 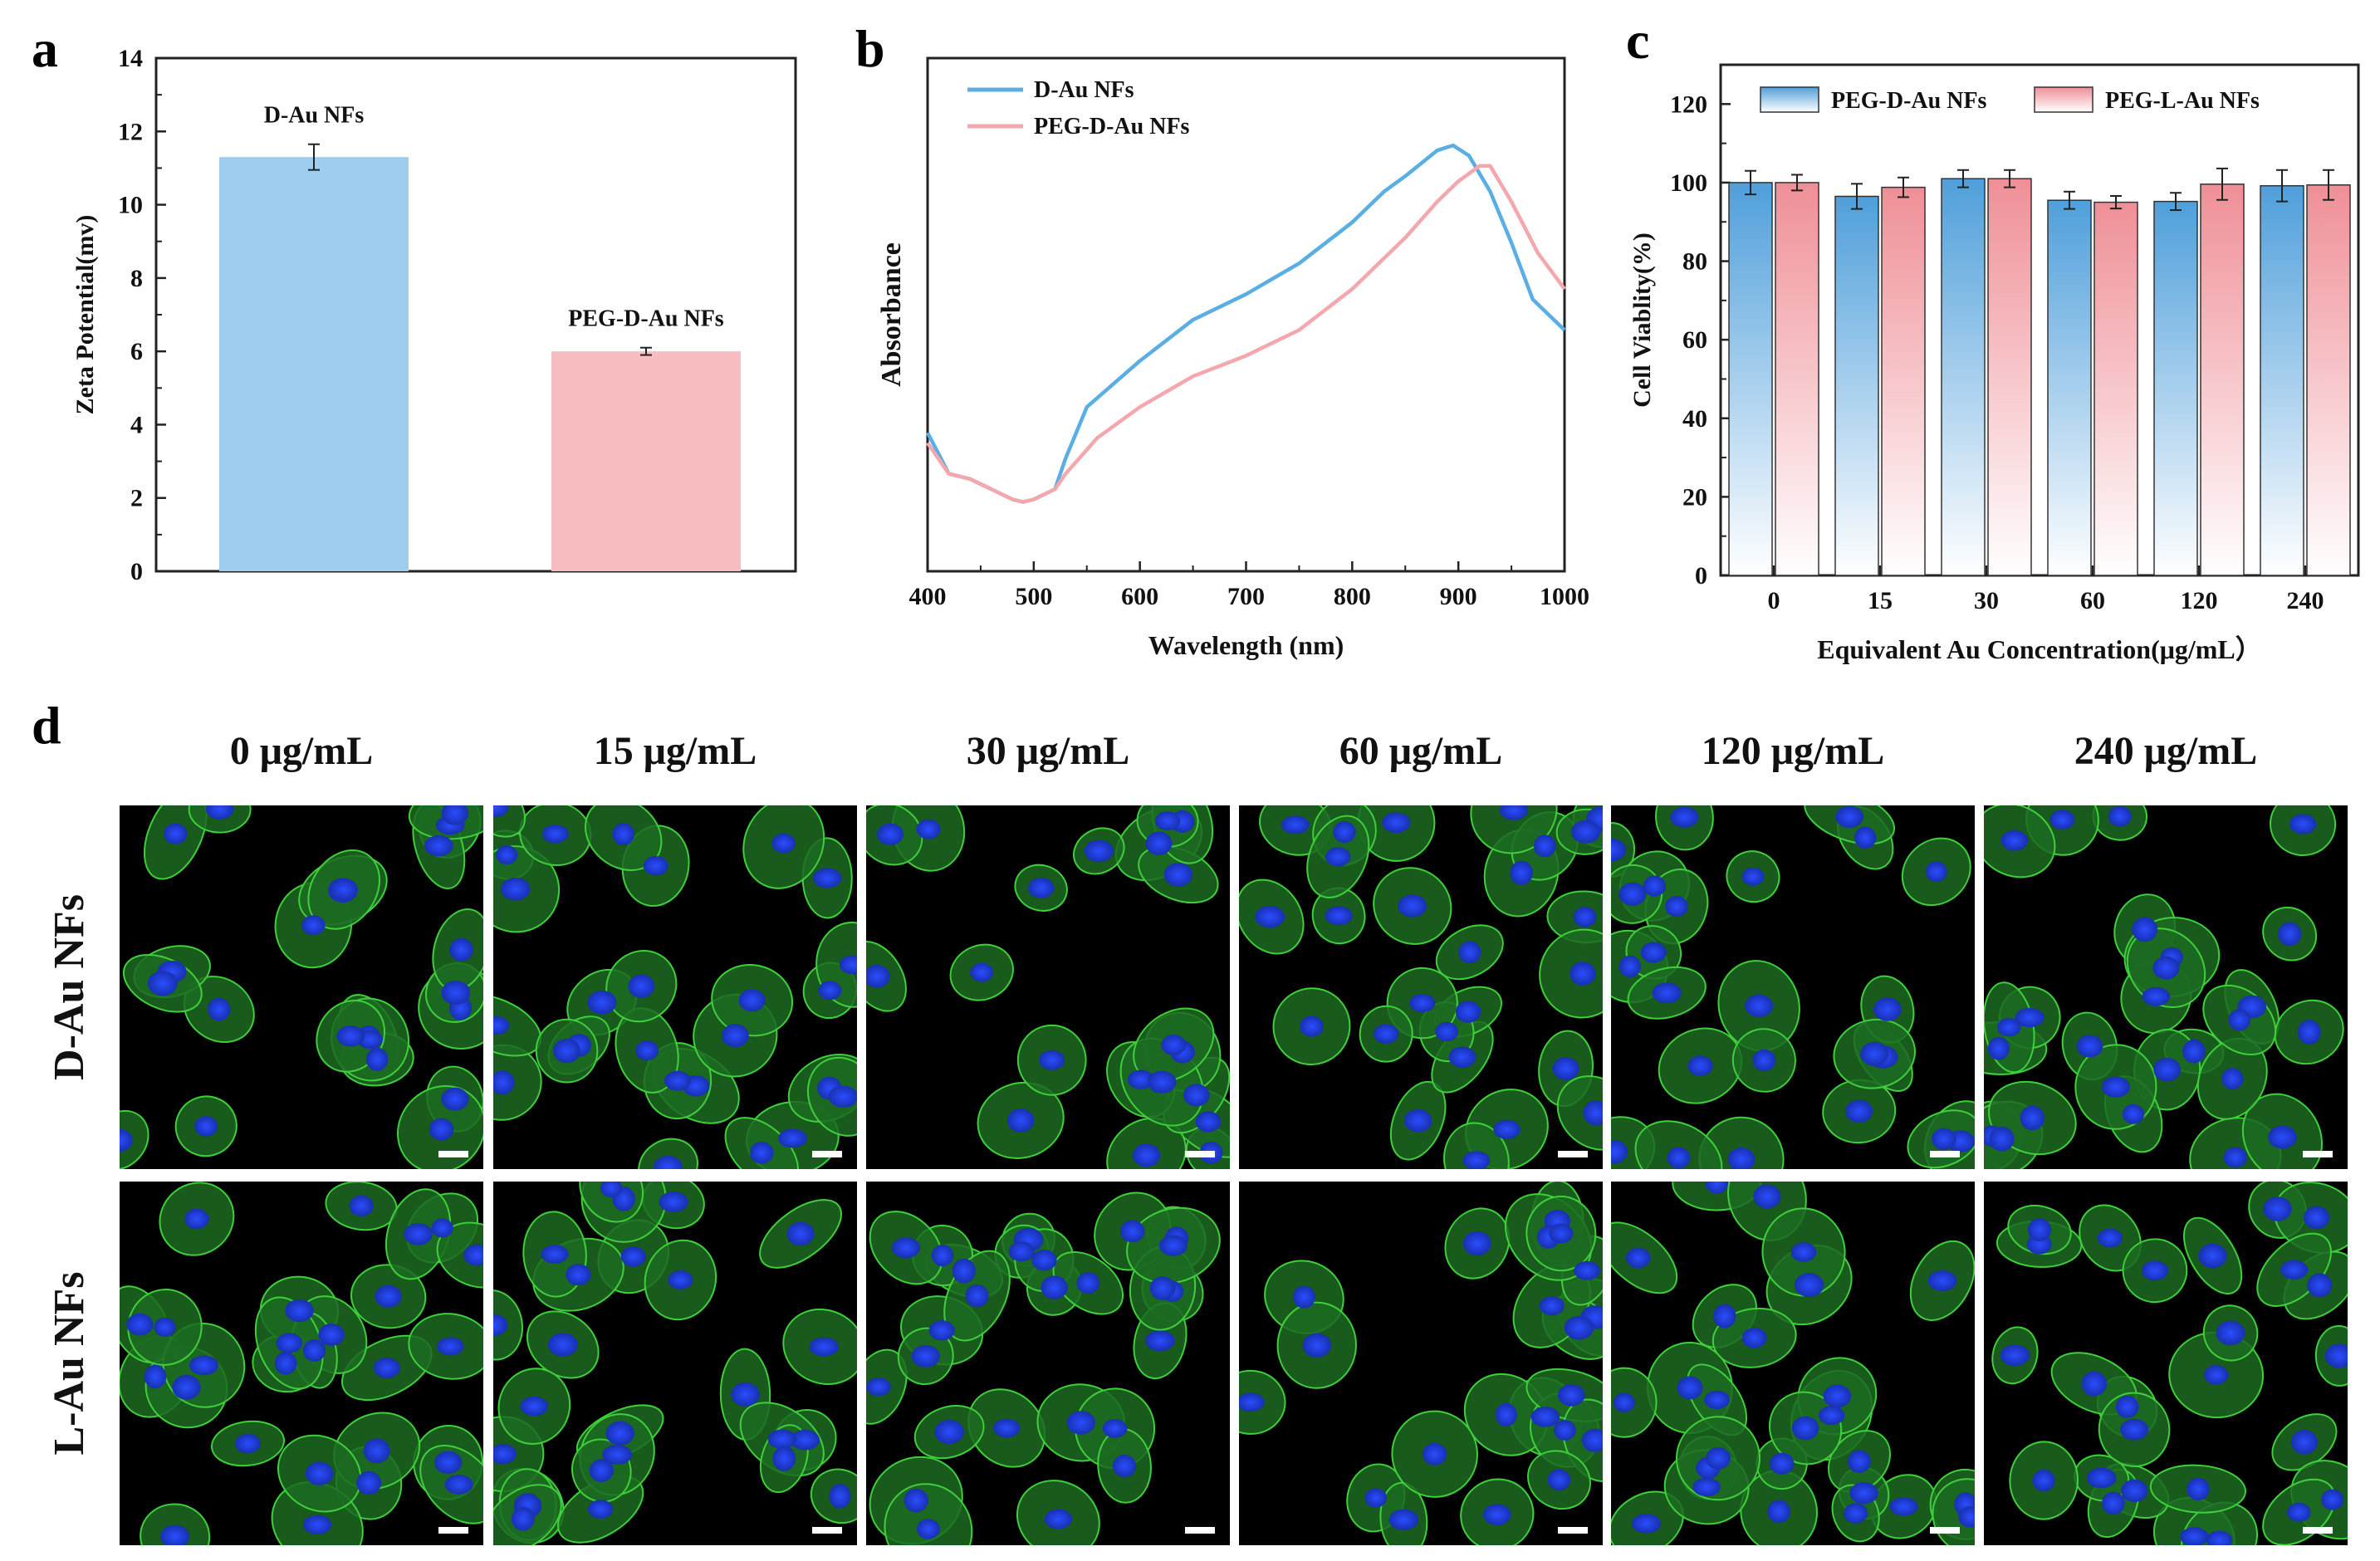 I want to click on plot-frame, so click(x=1246, y=314).